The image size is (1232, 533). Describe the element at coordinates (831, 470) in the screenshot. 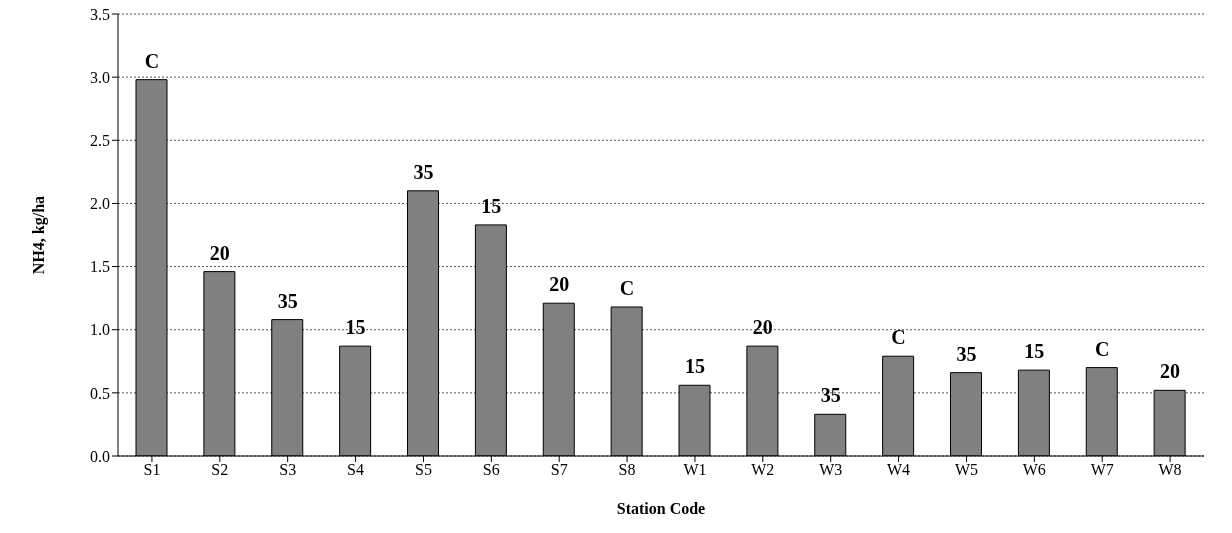

I see `x-tick-label: W3` at that location.